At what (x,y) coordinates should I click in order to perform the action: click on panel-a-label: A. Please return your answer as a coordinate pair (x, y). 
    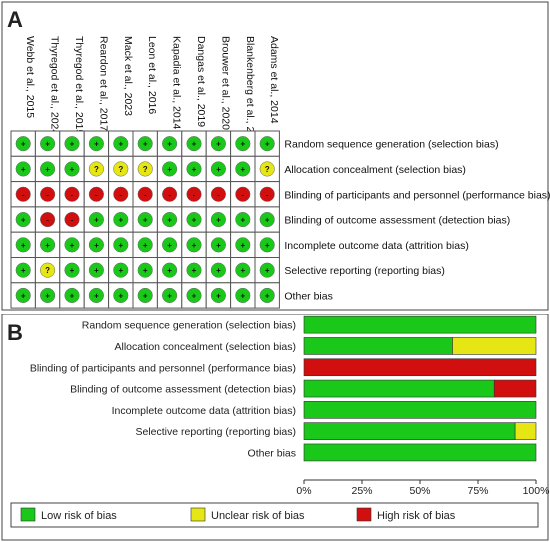
    Looking at the image, I should click on (15, 19).